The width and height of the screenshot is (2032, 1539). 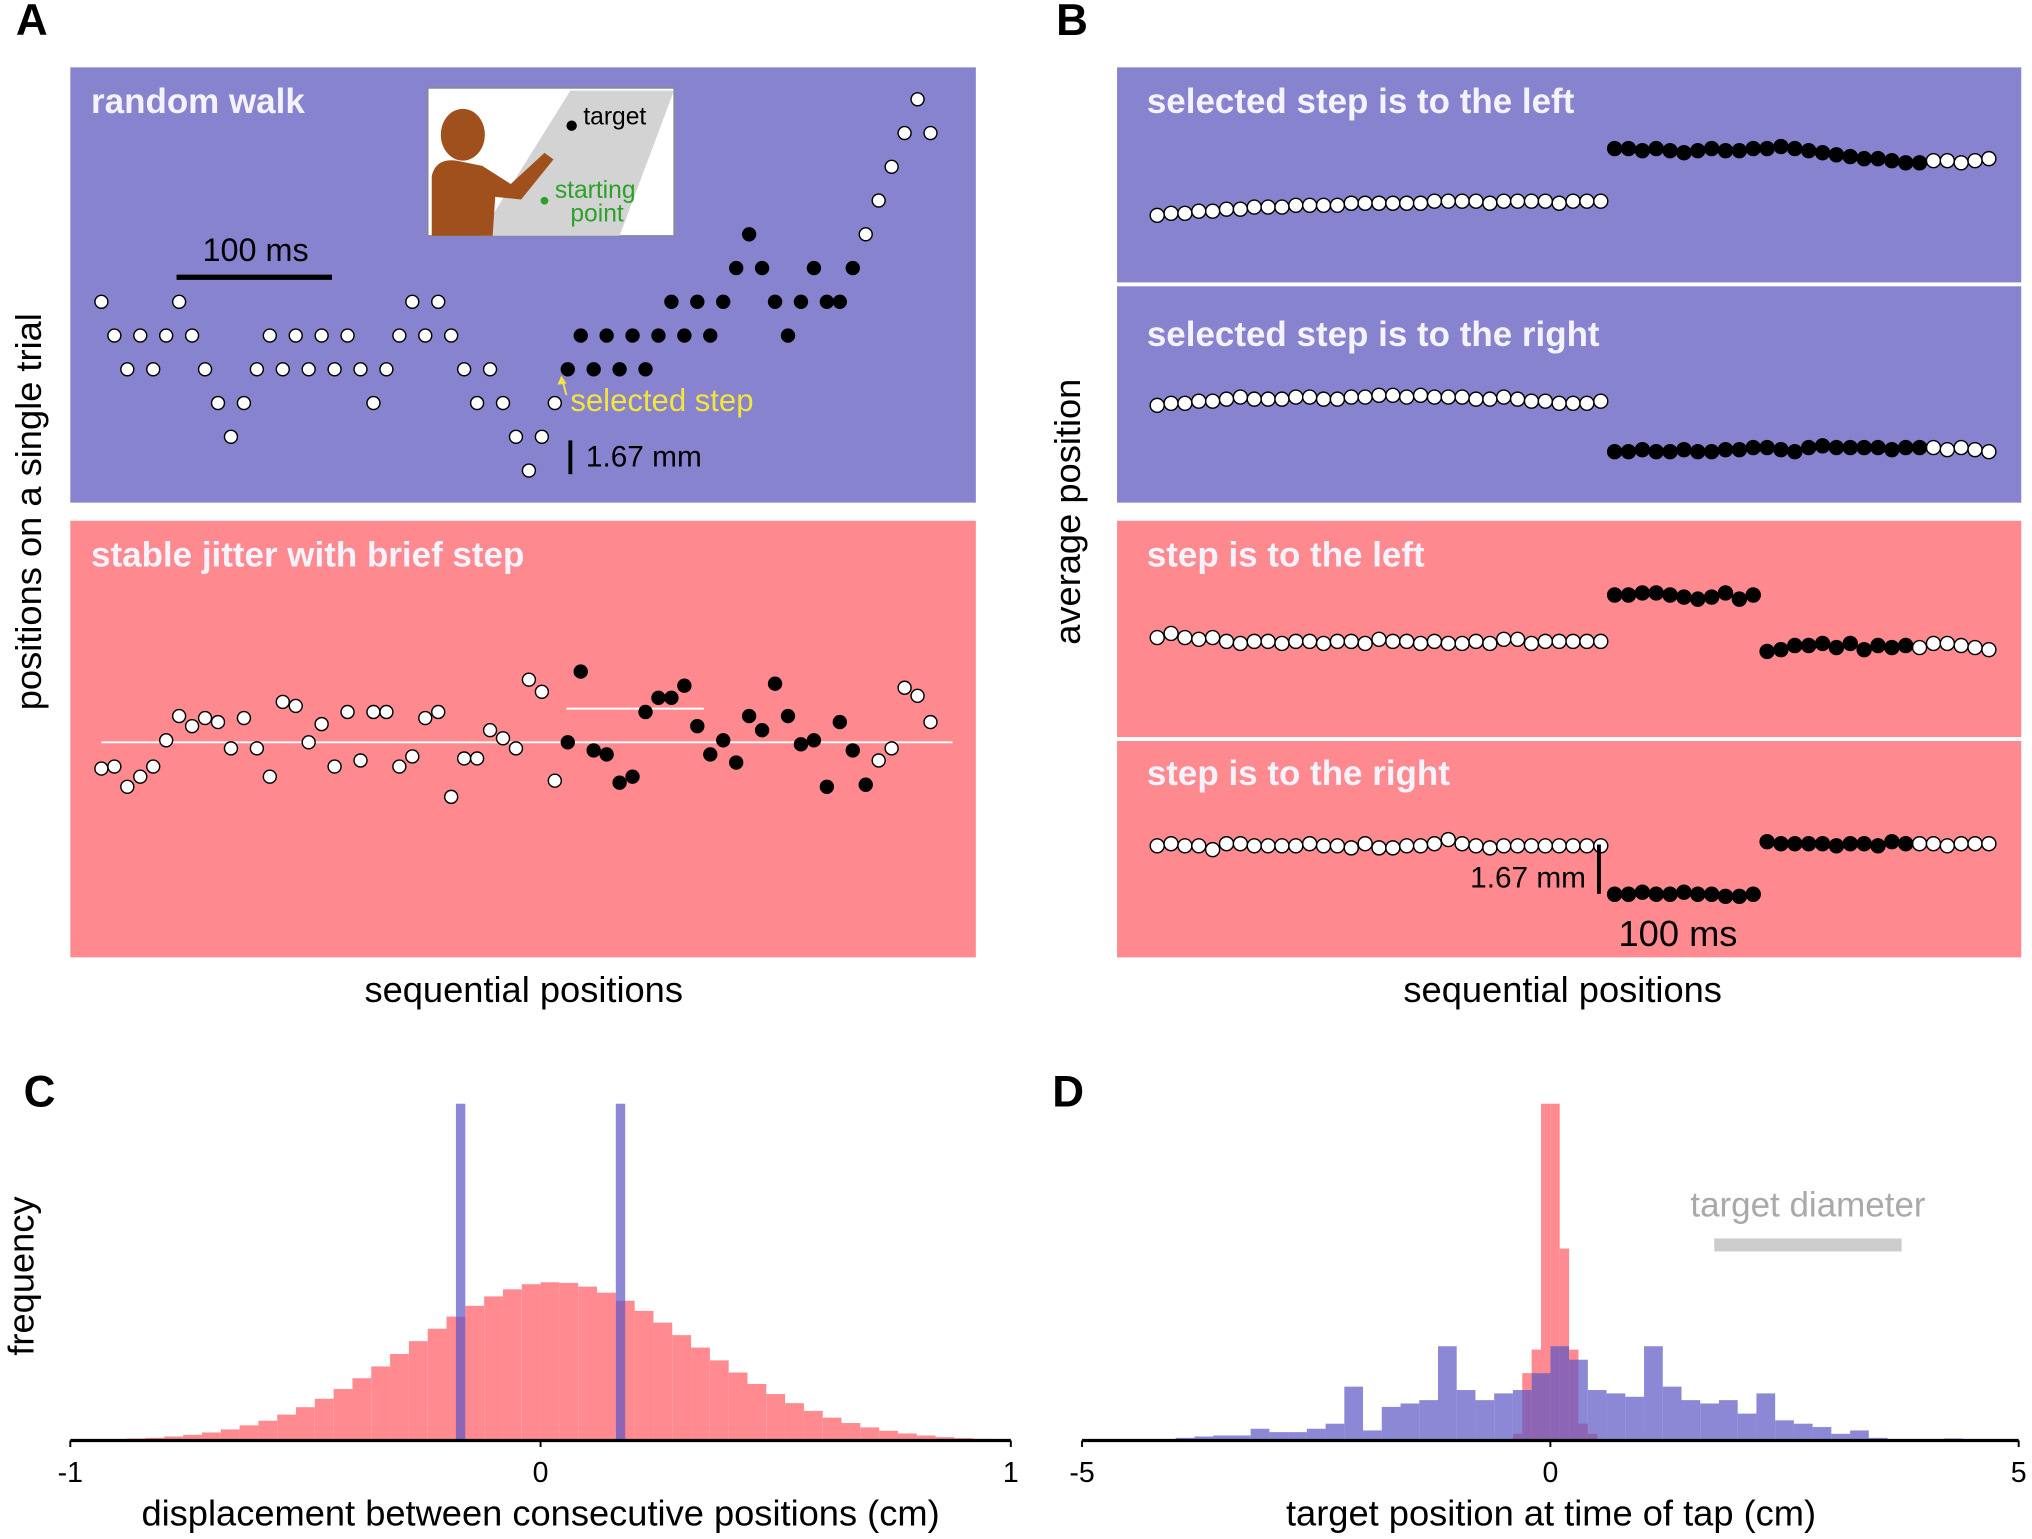 I want to click on panel-background, so click(x=1569, y=629).